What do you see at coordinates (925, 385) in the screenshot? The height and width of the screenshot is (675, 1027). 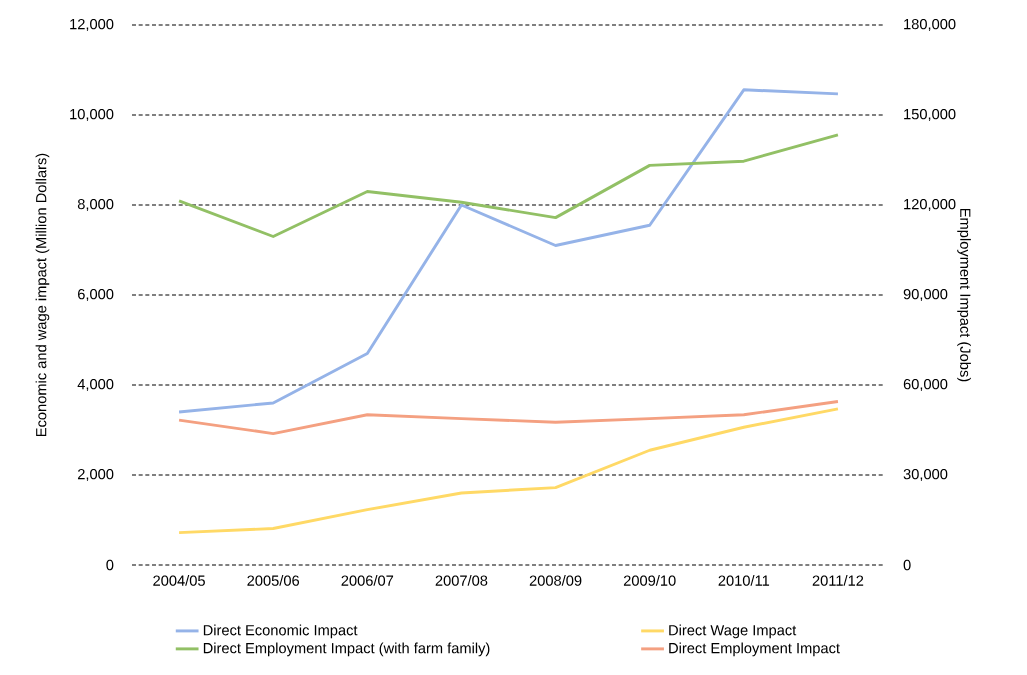 I see `y2-tick-label: 60,000` at bounding box center [925, 385].